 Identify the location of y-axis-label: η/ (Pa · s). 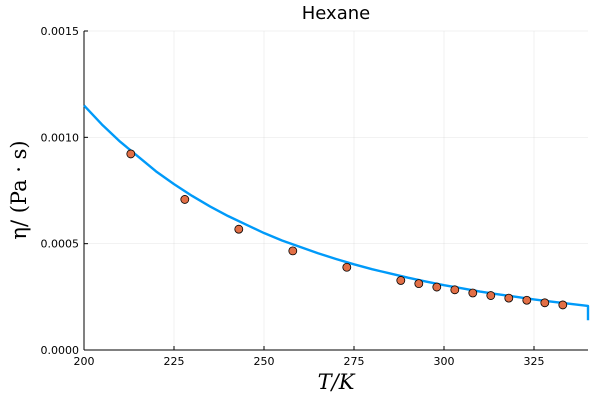
(19, 189).